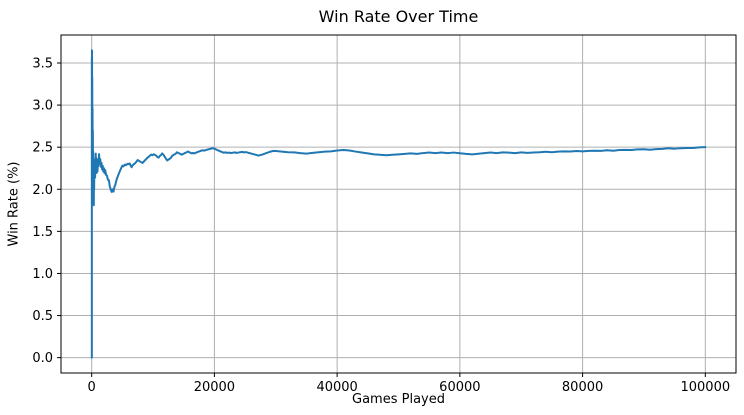  What do you see at coordinates (42, 316) in the screenshot?
I see `y-tick-label: 0.5` at bounding box center [42, 316].